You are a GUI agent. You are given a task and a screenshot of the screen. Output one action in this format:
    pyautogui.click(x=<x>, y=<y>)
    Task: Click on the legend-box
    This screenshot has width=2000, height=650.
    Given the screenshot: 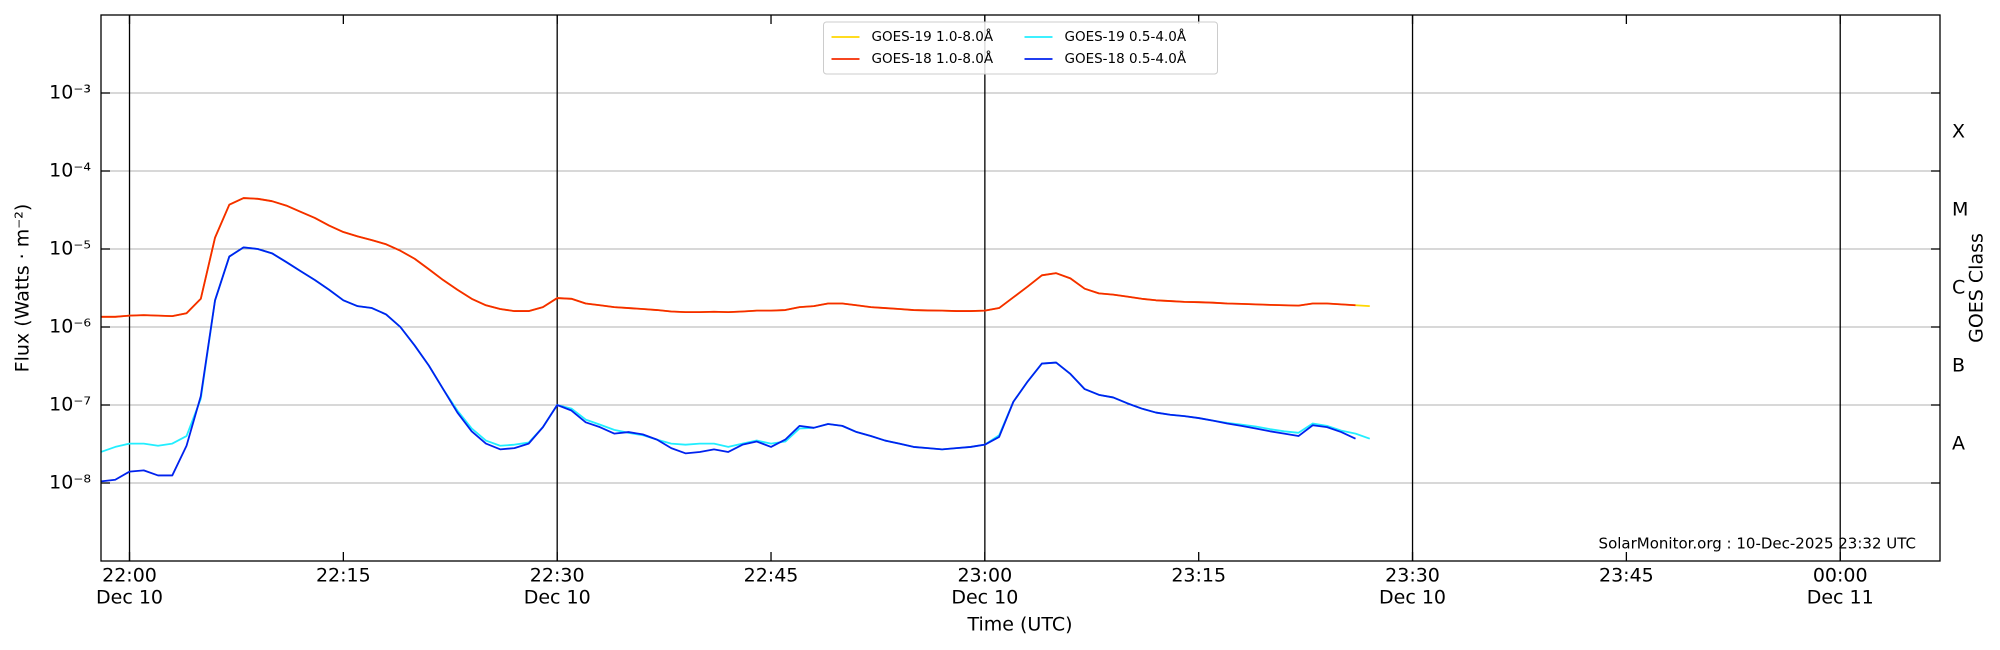 What is the action you would take?
    pyautogui.click(x=1020, y=48)
    